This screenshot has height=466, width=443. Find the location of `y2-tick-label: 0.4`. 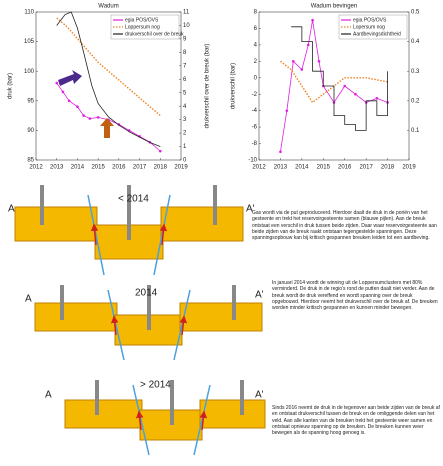

y2-tick-label: 0.4 is located at coordinates (415, 42).